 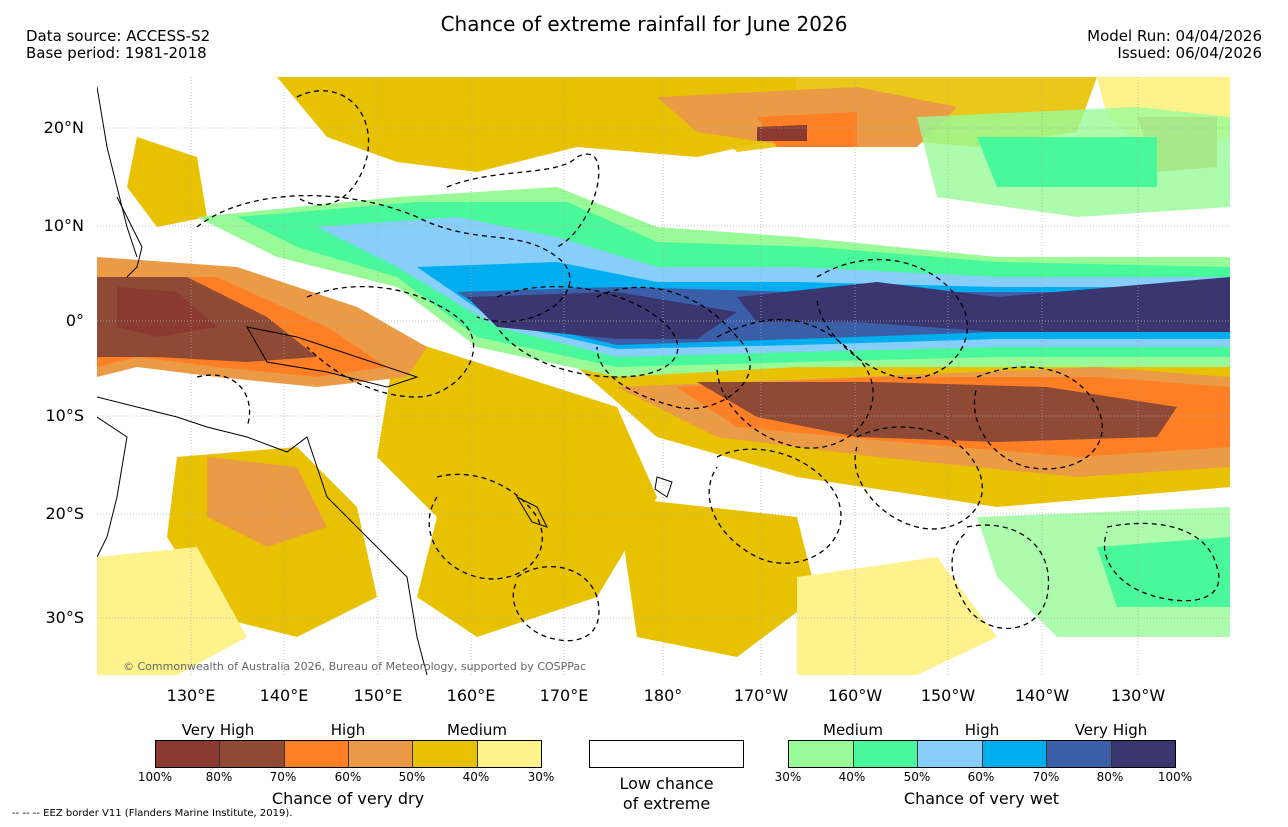 What do you see at coordinates (1138, 695) in the screenshot?
I see `lon-label-130w: 130°W` at bounding box center [1138, 695].